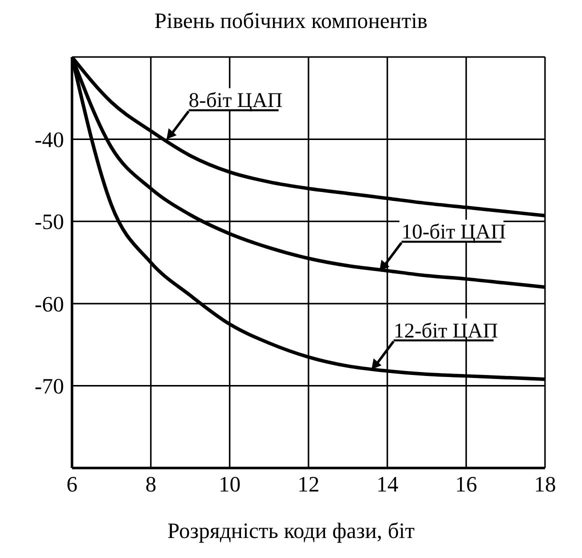 Image resolution: width=582 pixels, height=558 pixels. What do you see at coordinates (72, 484) in the screenshot?
I see `x-tick-label: 6` at bounding box center [72, 484].